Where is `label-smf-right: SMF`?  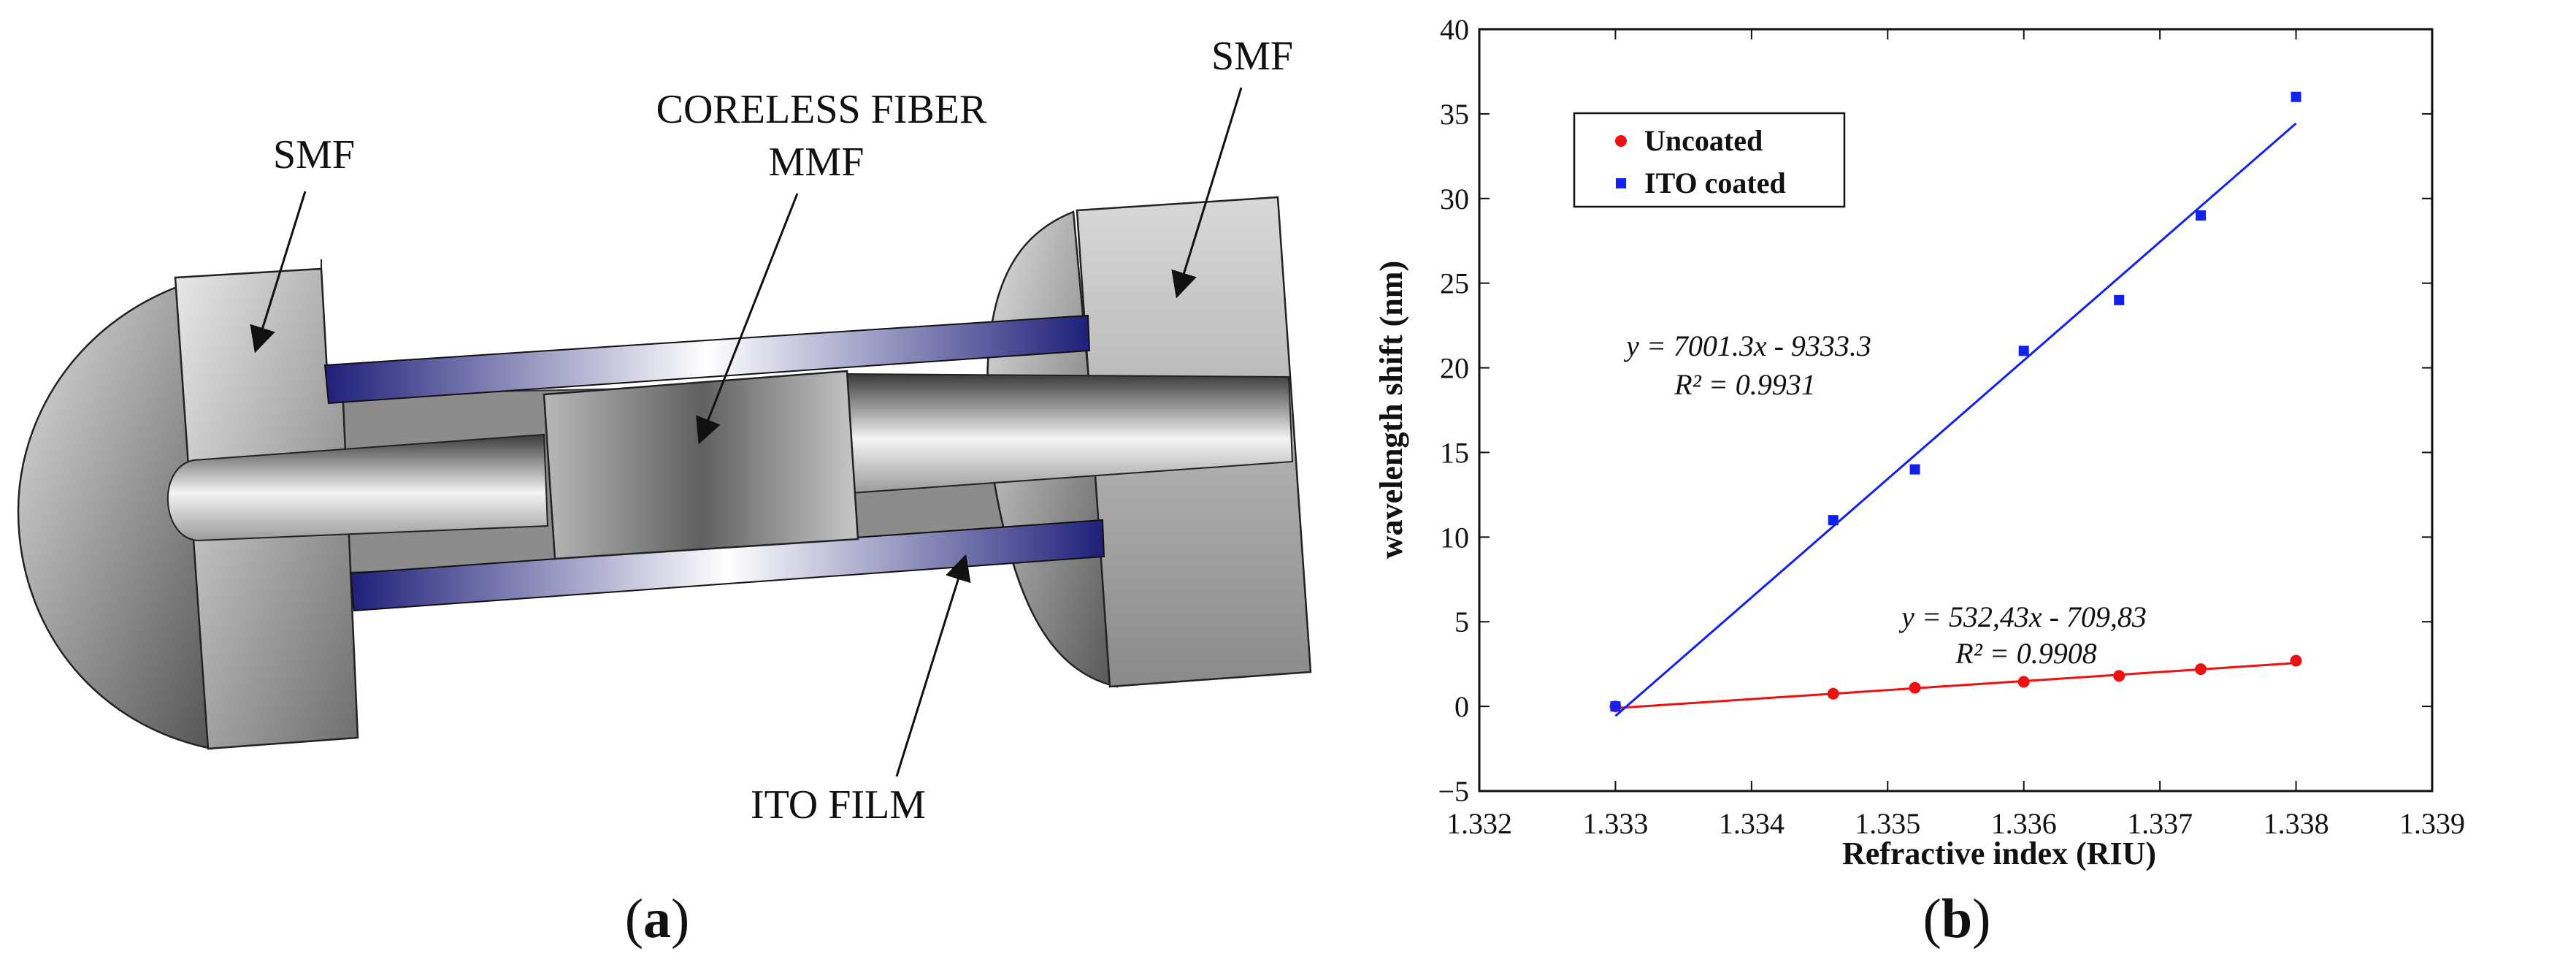 label-smf-right: SMF is located at coordinates (1252, 56).